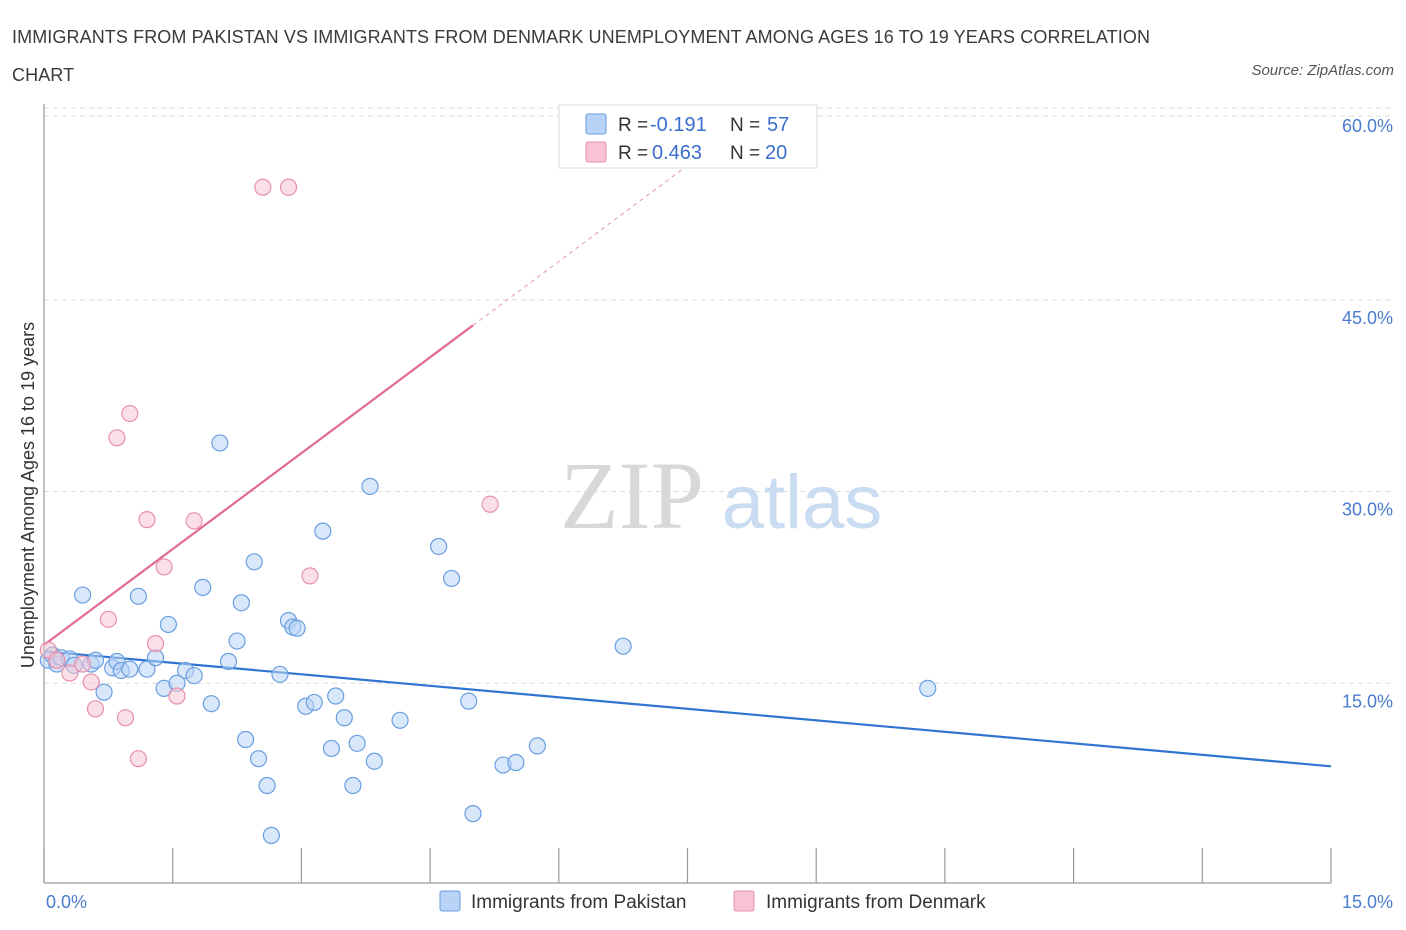 The width and height of the screenshot is (1406, 930). I want to click on legend-r-label-2: R =, so click(633, 153).